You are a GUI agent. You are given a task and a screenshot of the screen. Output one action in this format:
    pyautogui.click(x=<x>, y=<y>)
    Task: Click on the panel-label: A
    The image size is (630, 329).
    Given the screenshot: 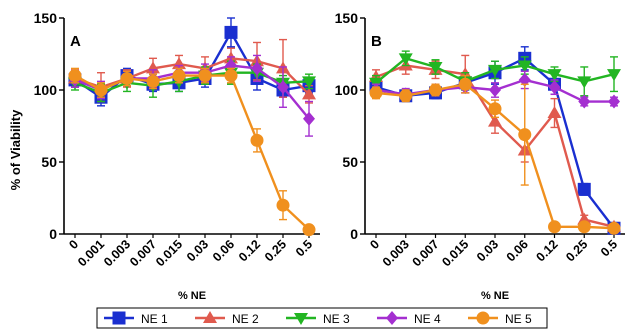 What is the action you would take?
    pyautogui.click(x=75, y=41)
    